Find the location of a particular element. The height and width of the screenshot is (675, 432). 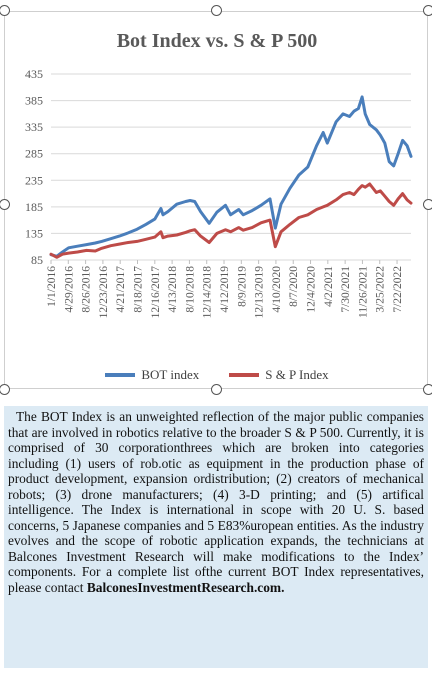

legend-item-bot: BOT index is located at coordinates (152, 375).